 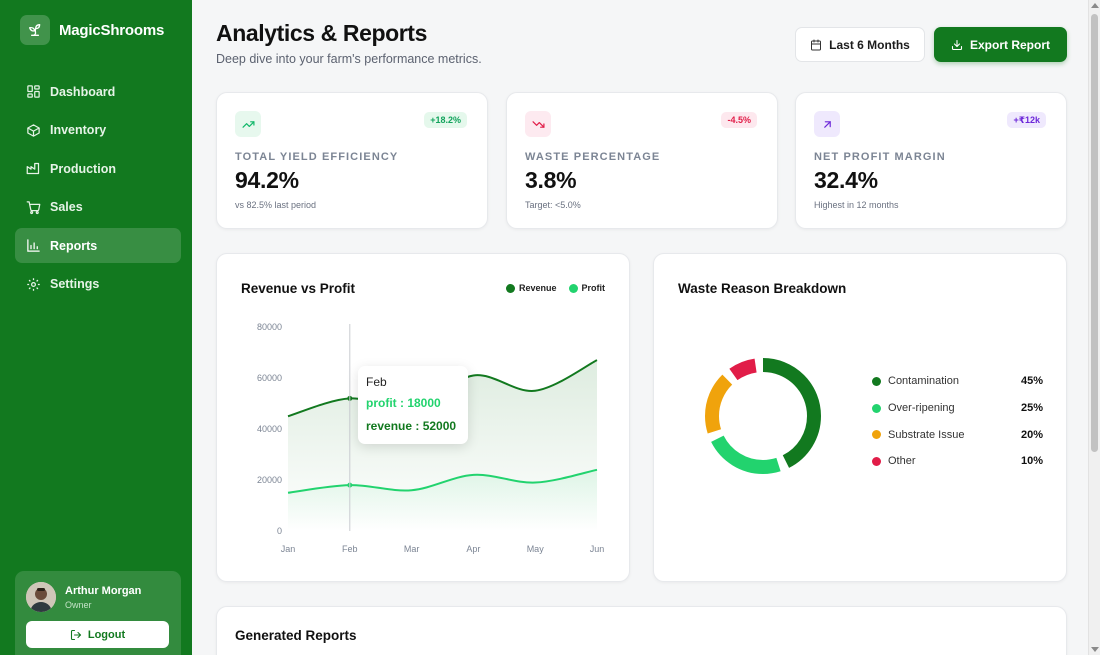 I want to click on x-tick-label: Feb, so click(x=350, y=549).